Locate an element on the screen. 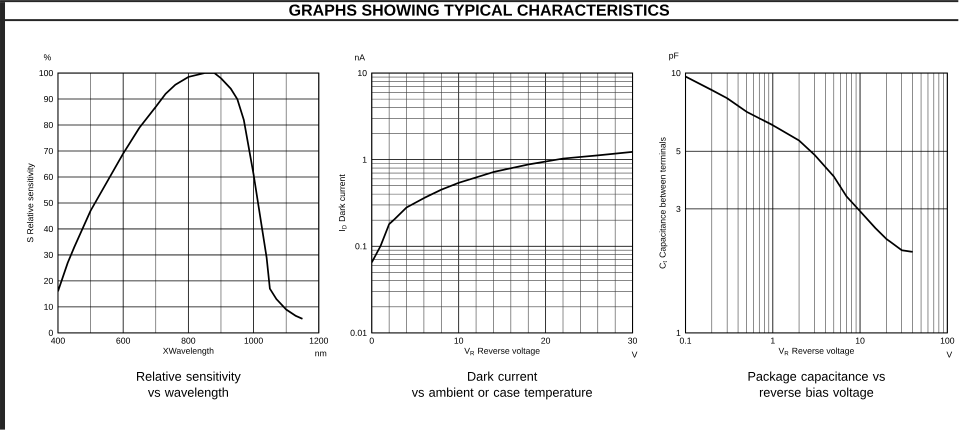  x-tick-label: 20 is located at coordinates (545, 341).